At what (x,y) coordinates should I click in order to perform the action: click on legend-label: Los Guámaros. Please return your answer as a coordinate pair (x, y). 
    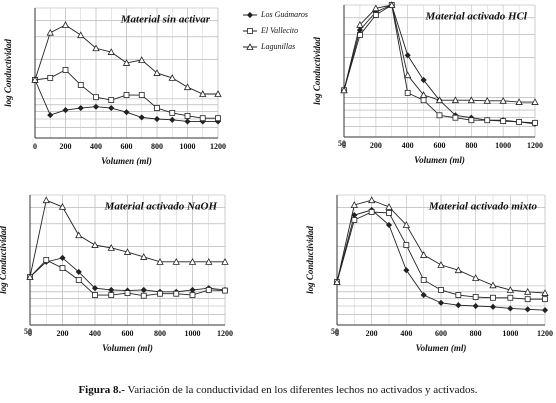
    Looking at the image, I should click on (284, 14).